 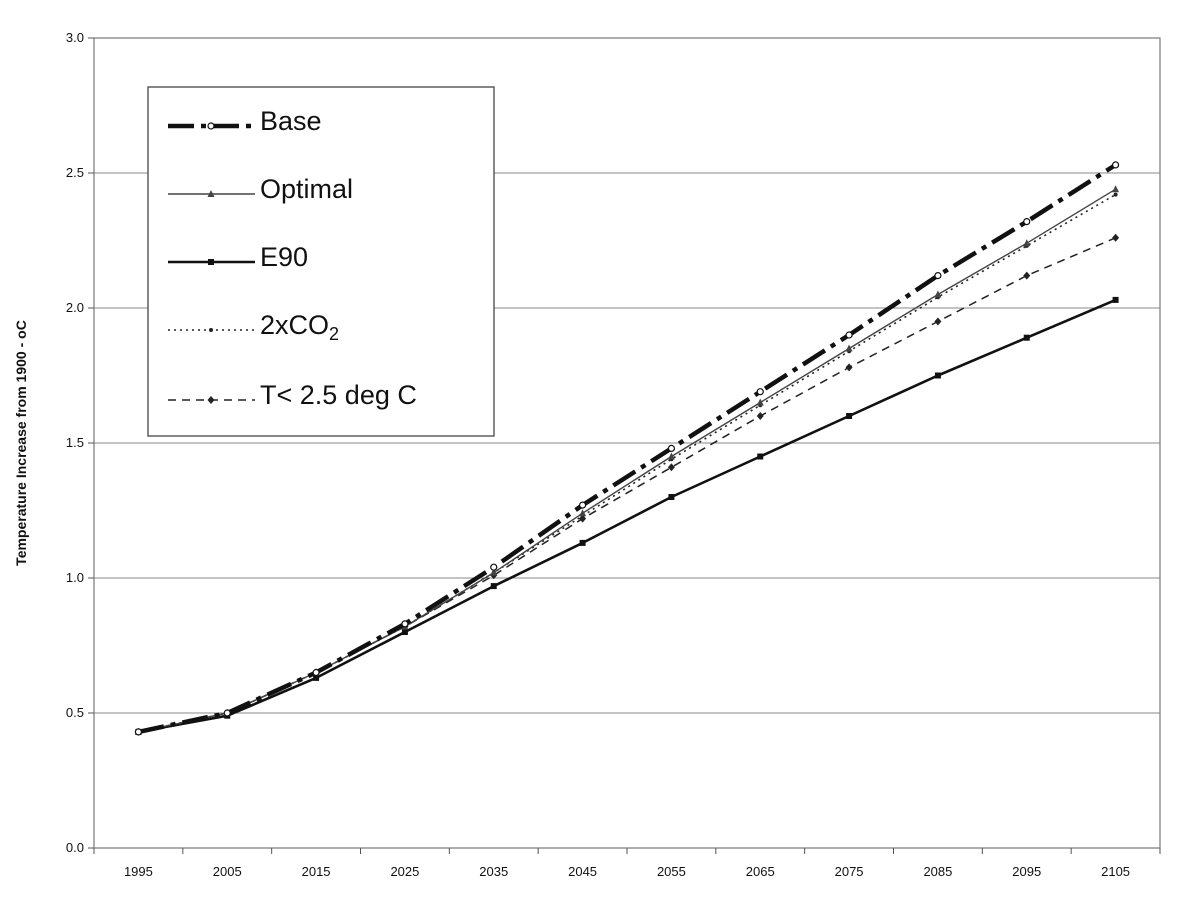 I want to click on x-tick-label: 2005, so click(x=227, y=871).